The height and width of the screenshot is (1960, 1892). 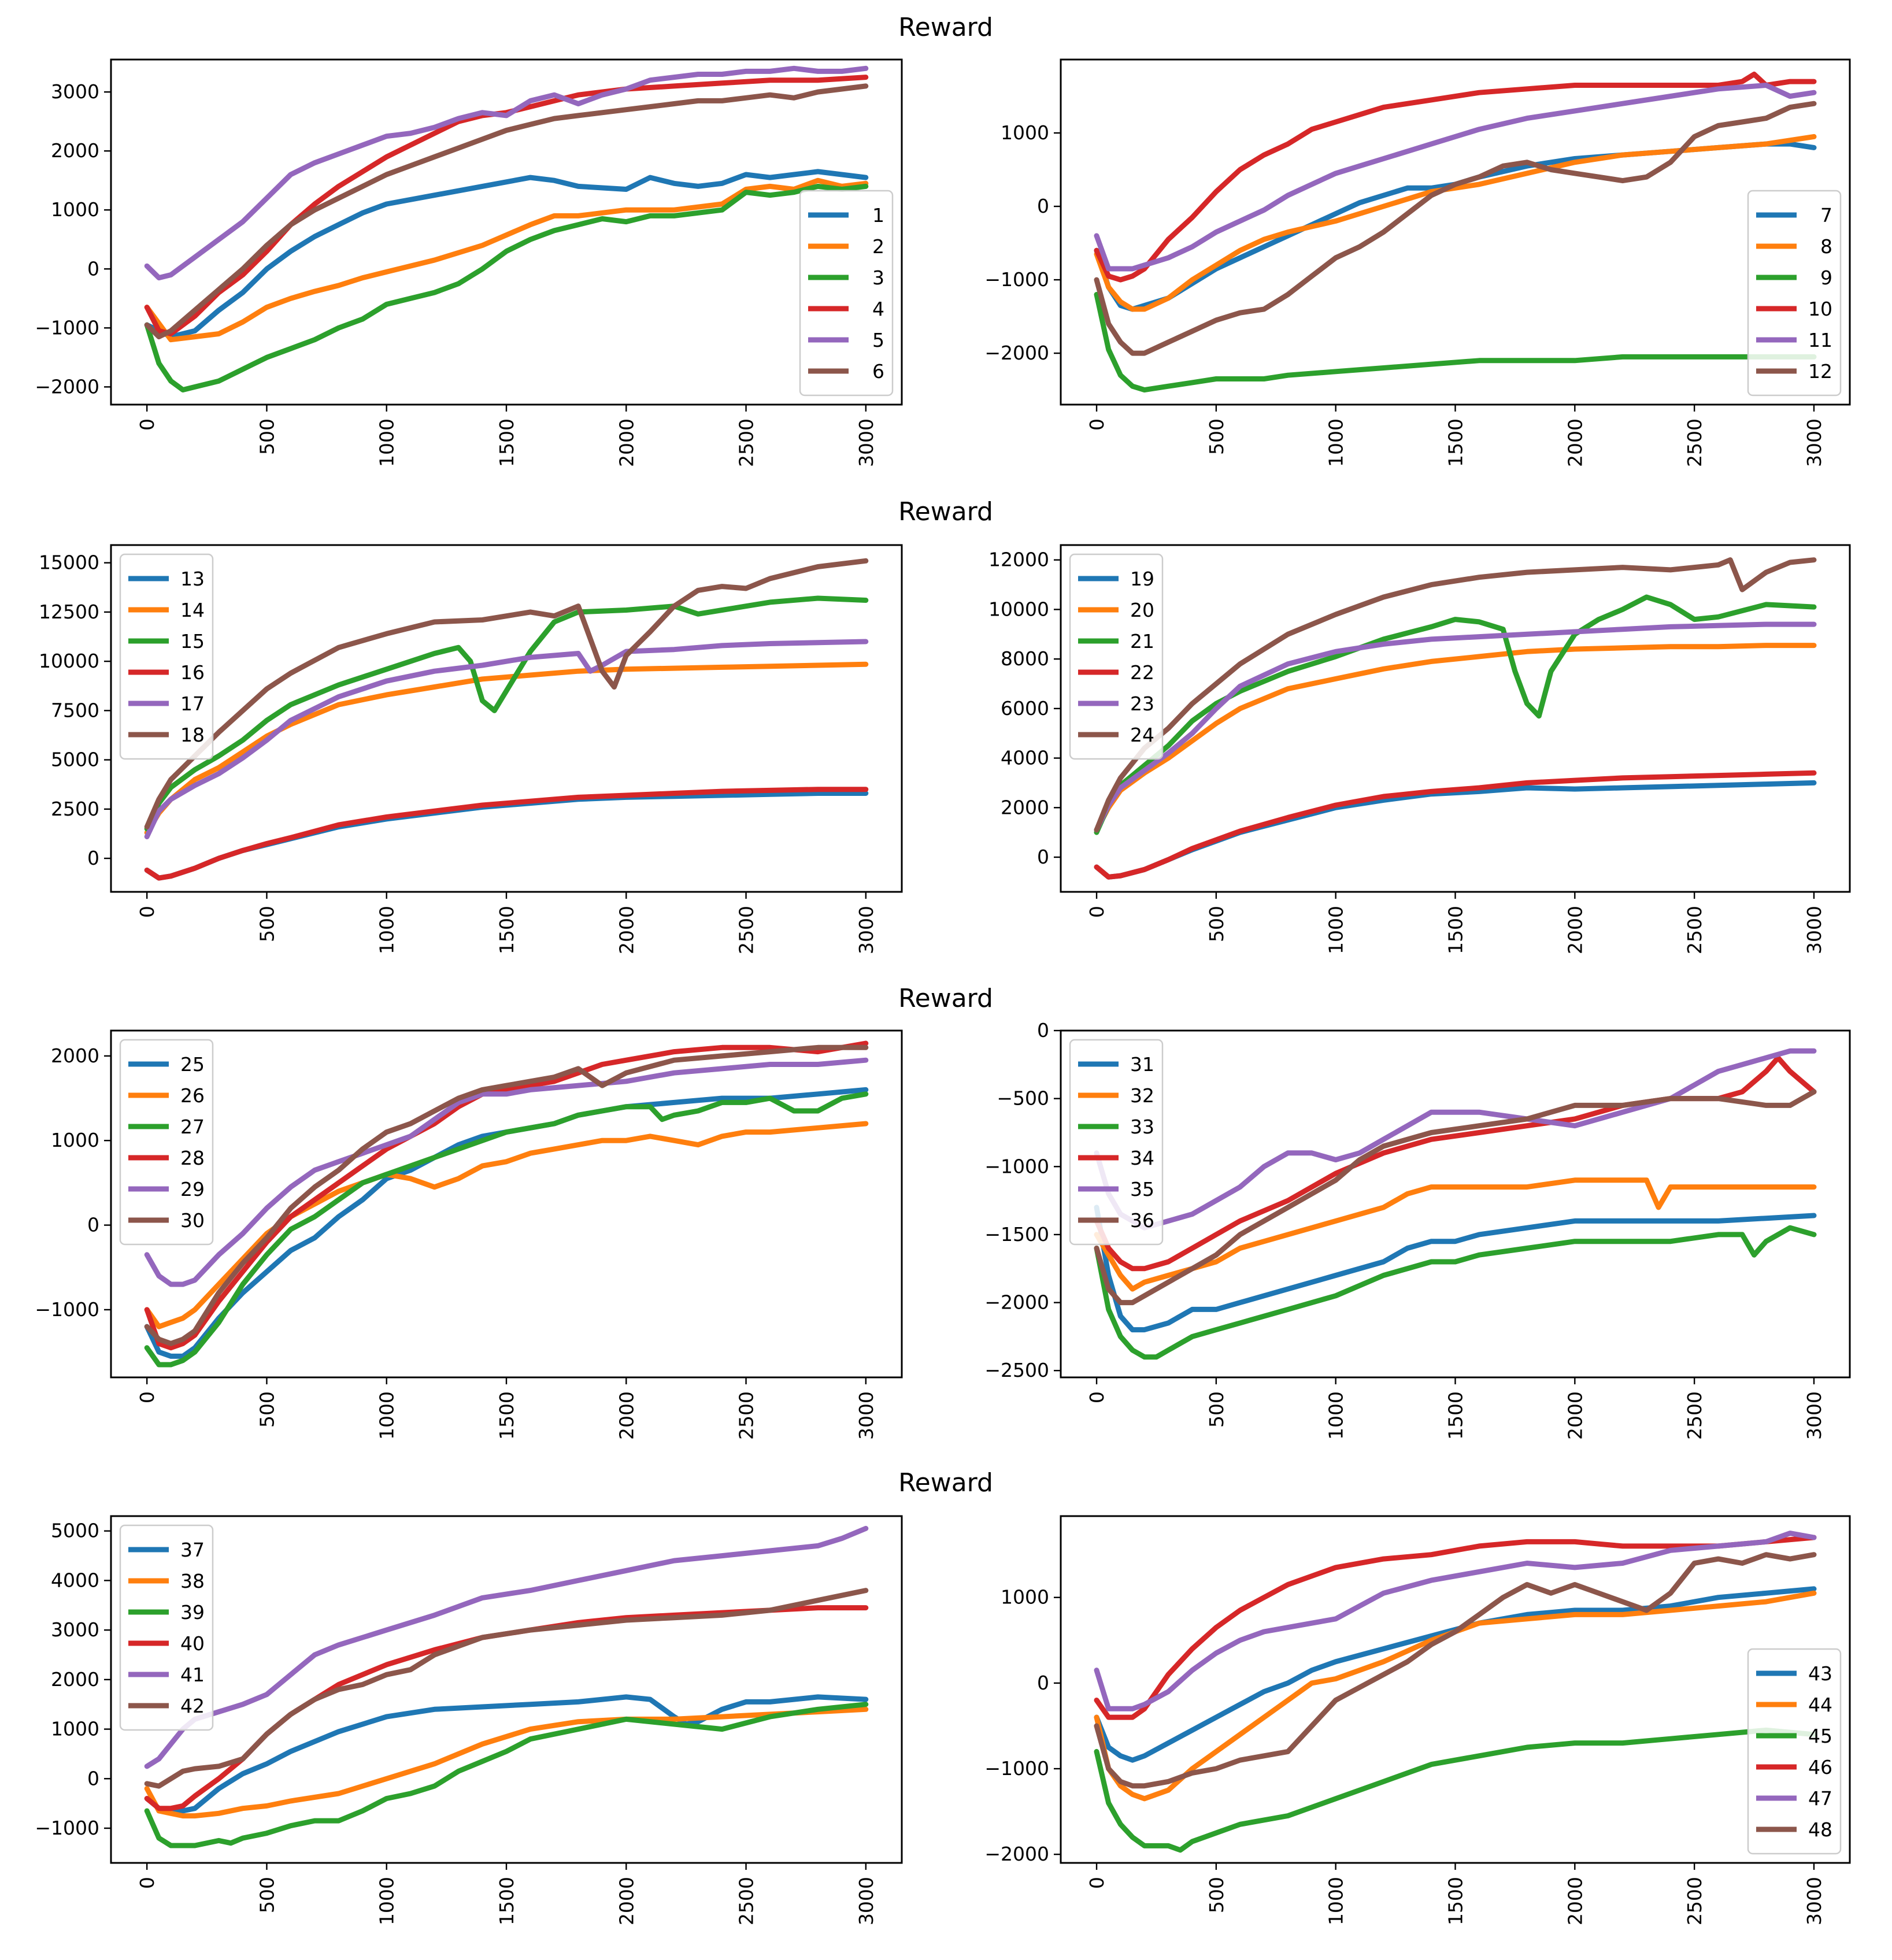 I want to click on legend: 13 14 15 16 17 18, so click(x=166, y=657).